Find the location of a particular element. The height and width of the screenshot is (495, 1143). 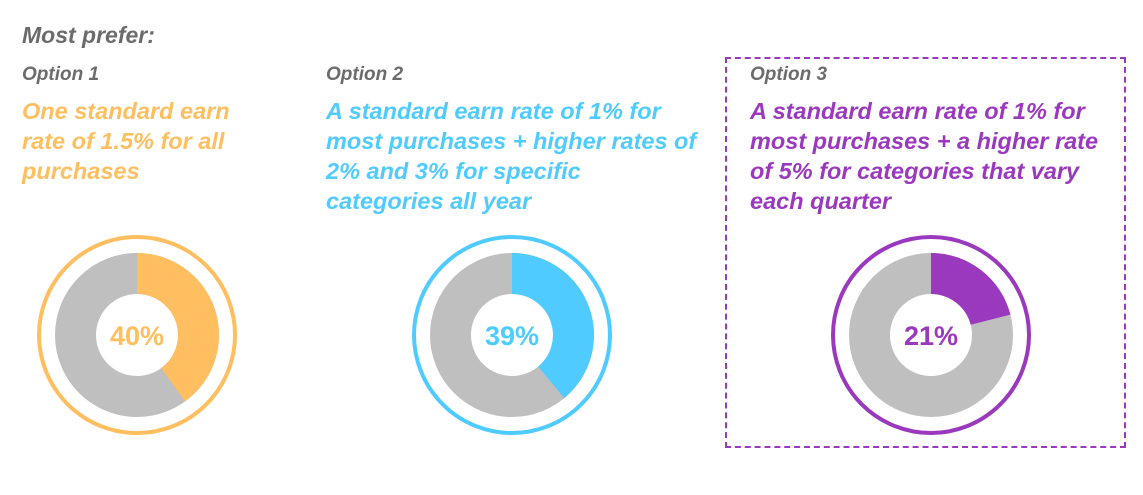

option-1-outer-ring is located at coordinates (137, 335).